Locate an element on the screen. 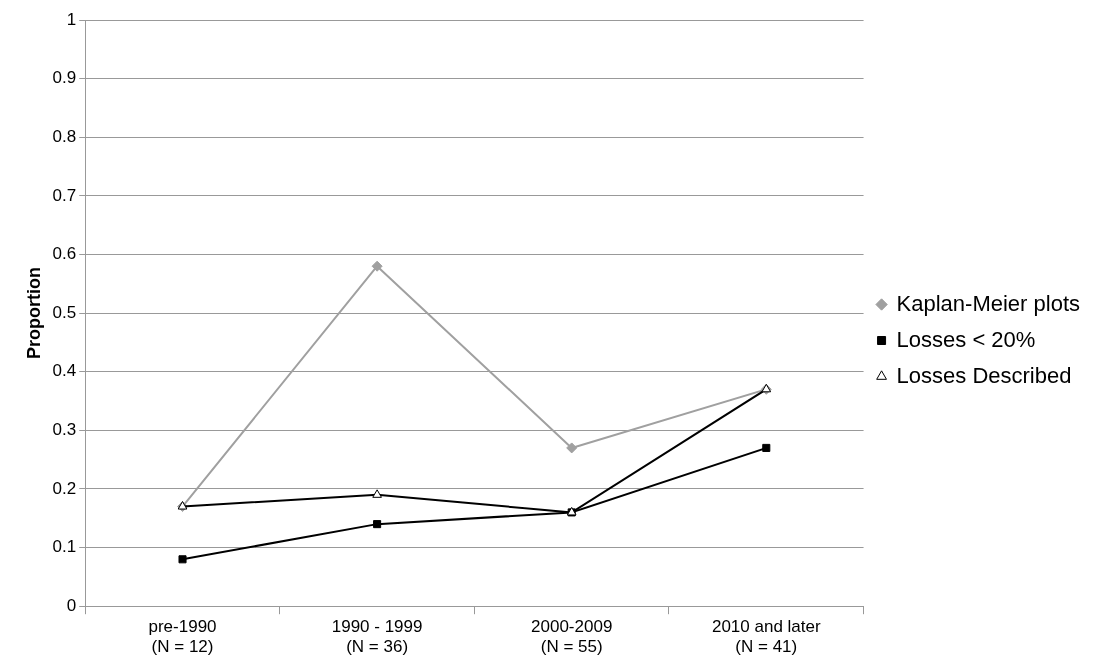 Image resolution: width=1120 pixels, height=671 pixels. y-tick-label: 0.6 is located at coordinates (64, 254).